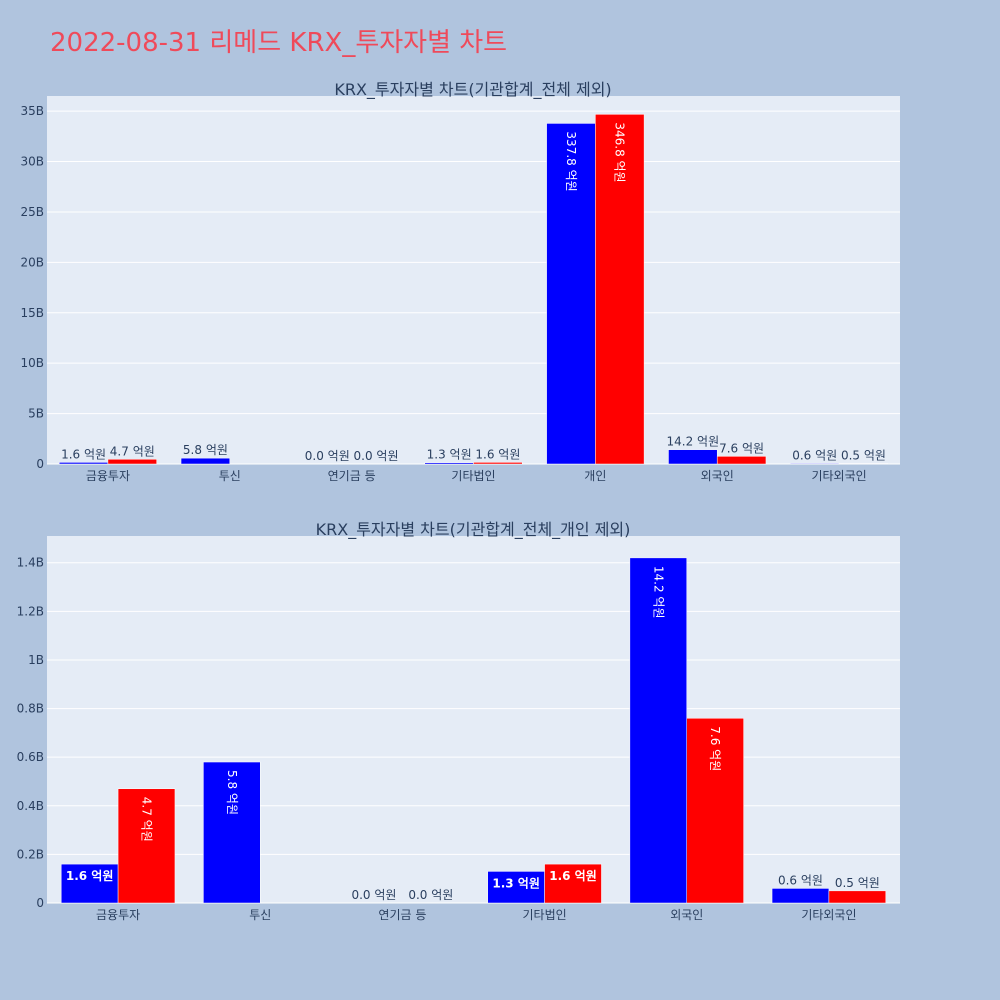 The height and width of the screenshot is (1000, 1000). I want to click on y-tick-label: 0.6B, so click(30, 757).